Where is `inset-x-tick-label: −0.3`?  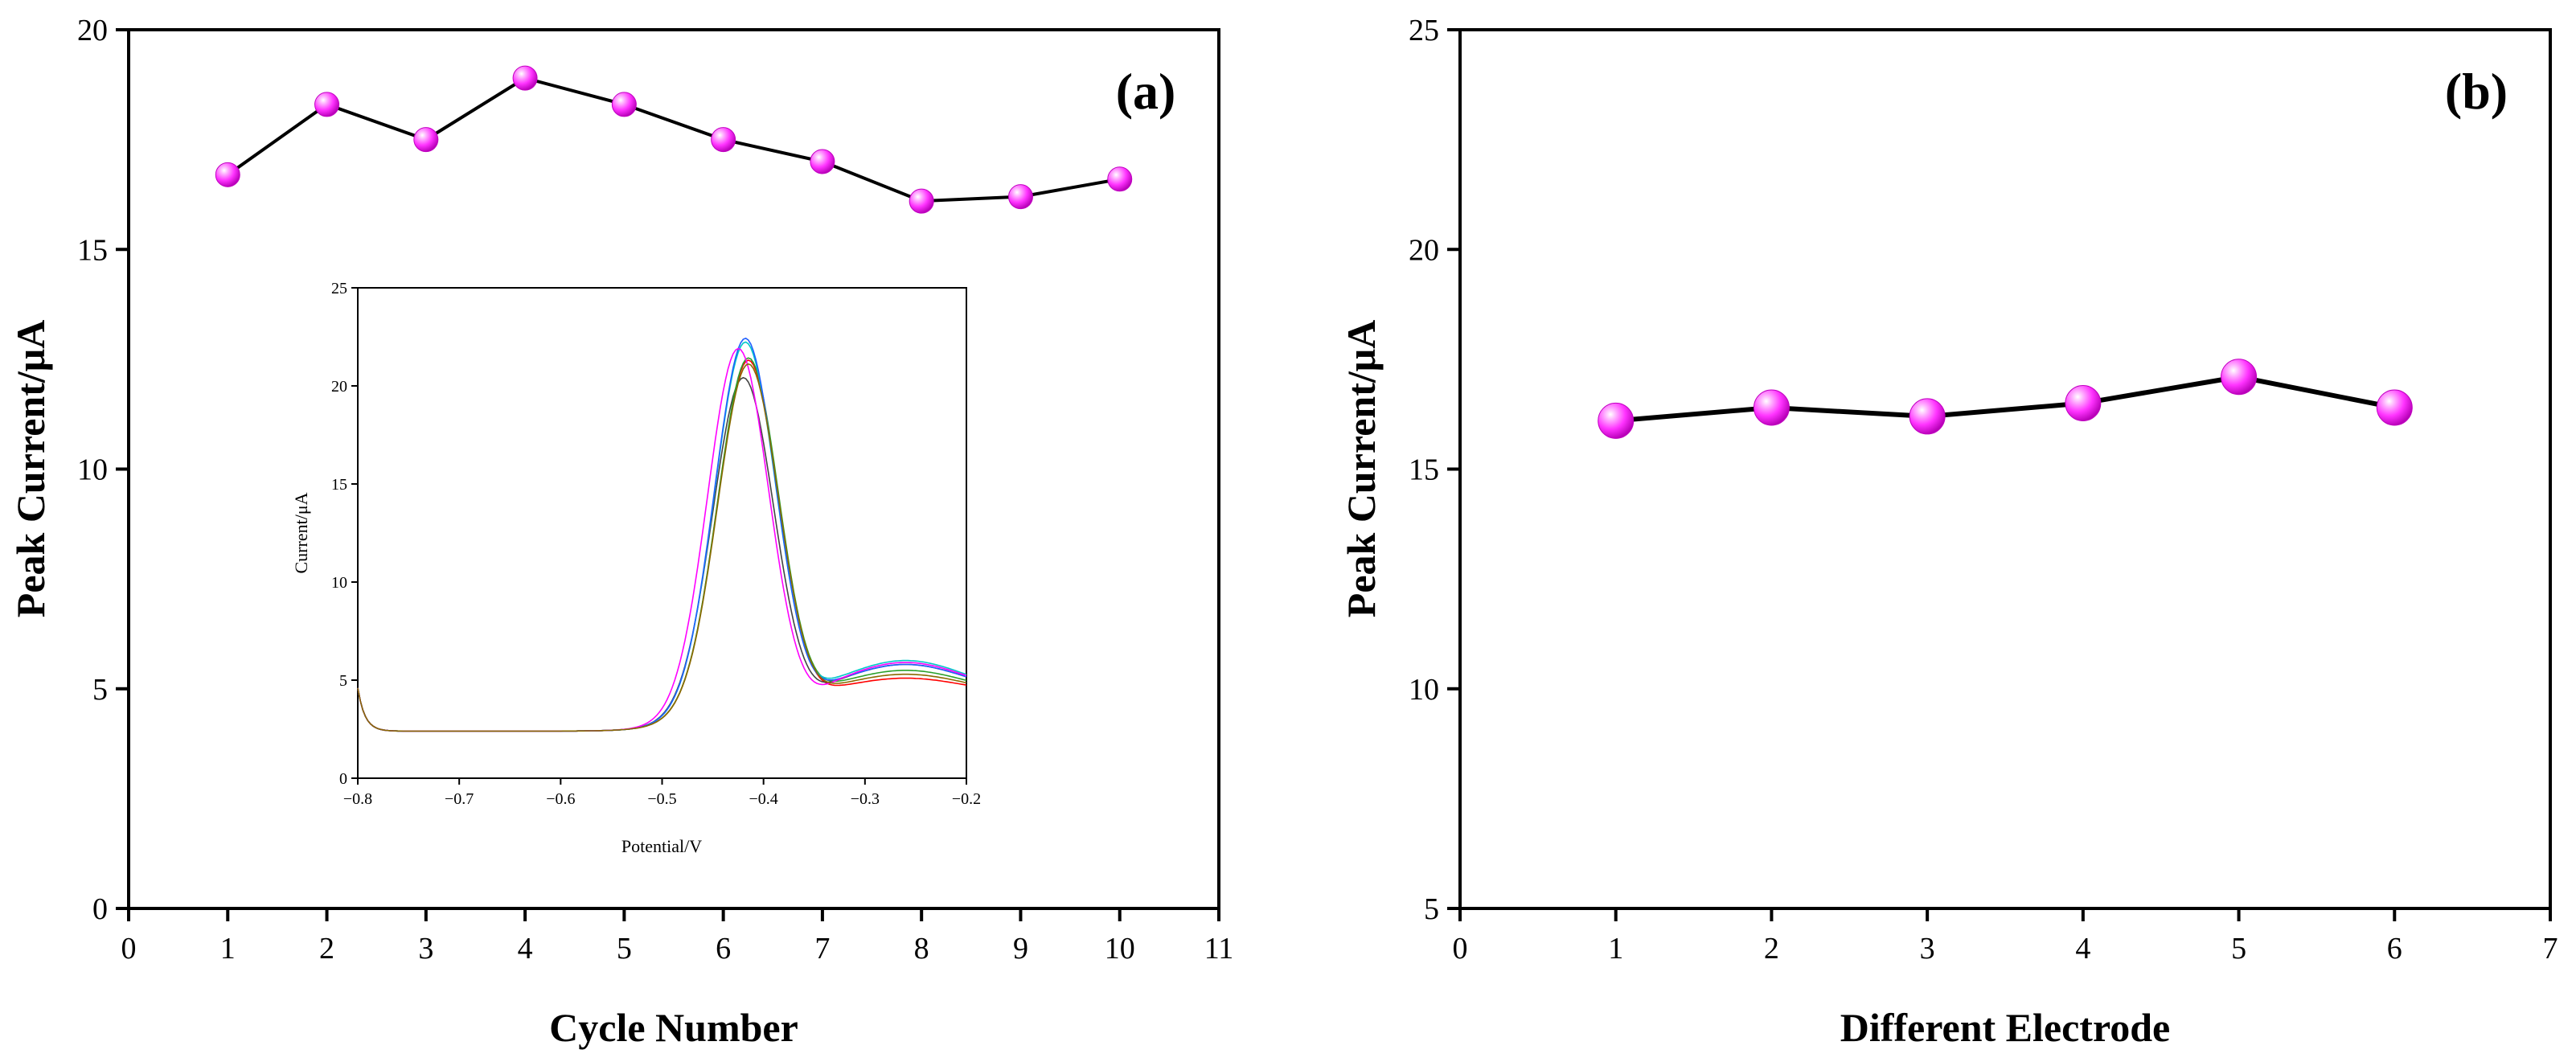
inset-x-tick-label: −0.3 is located at coordinates (865, 799).